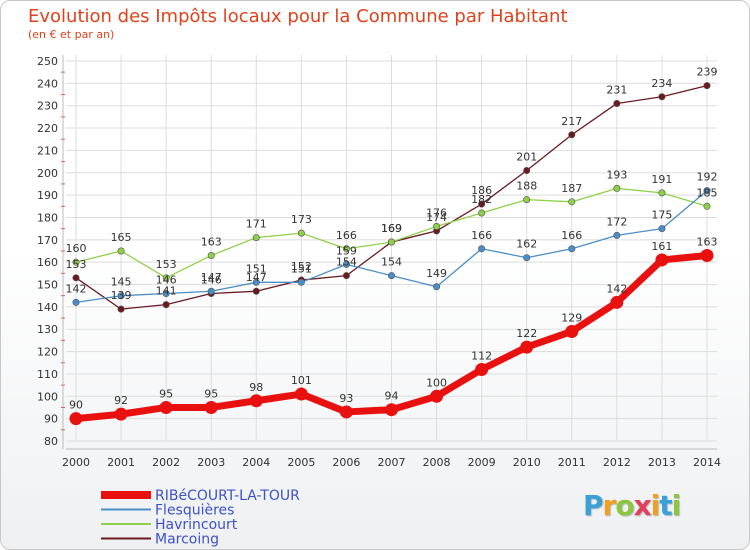 This screenshot has height=550, width=750. Describe the element at coordinates (391, 262) in the screenshot. I see `data-label: 154` at that location.